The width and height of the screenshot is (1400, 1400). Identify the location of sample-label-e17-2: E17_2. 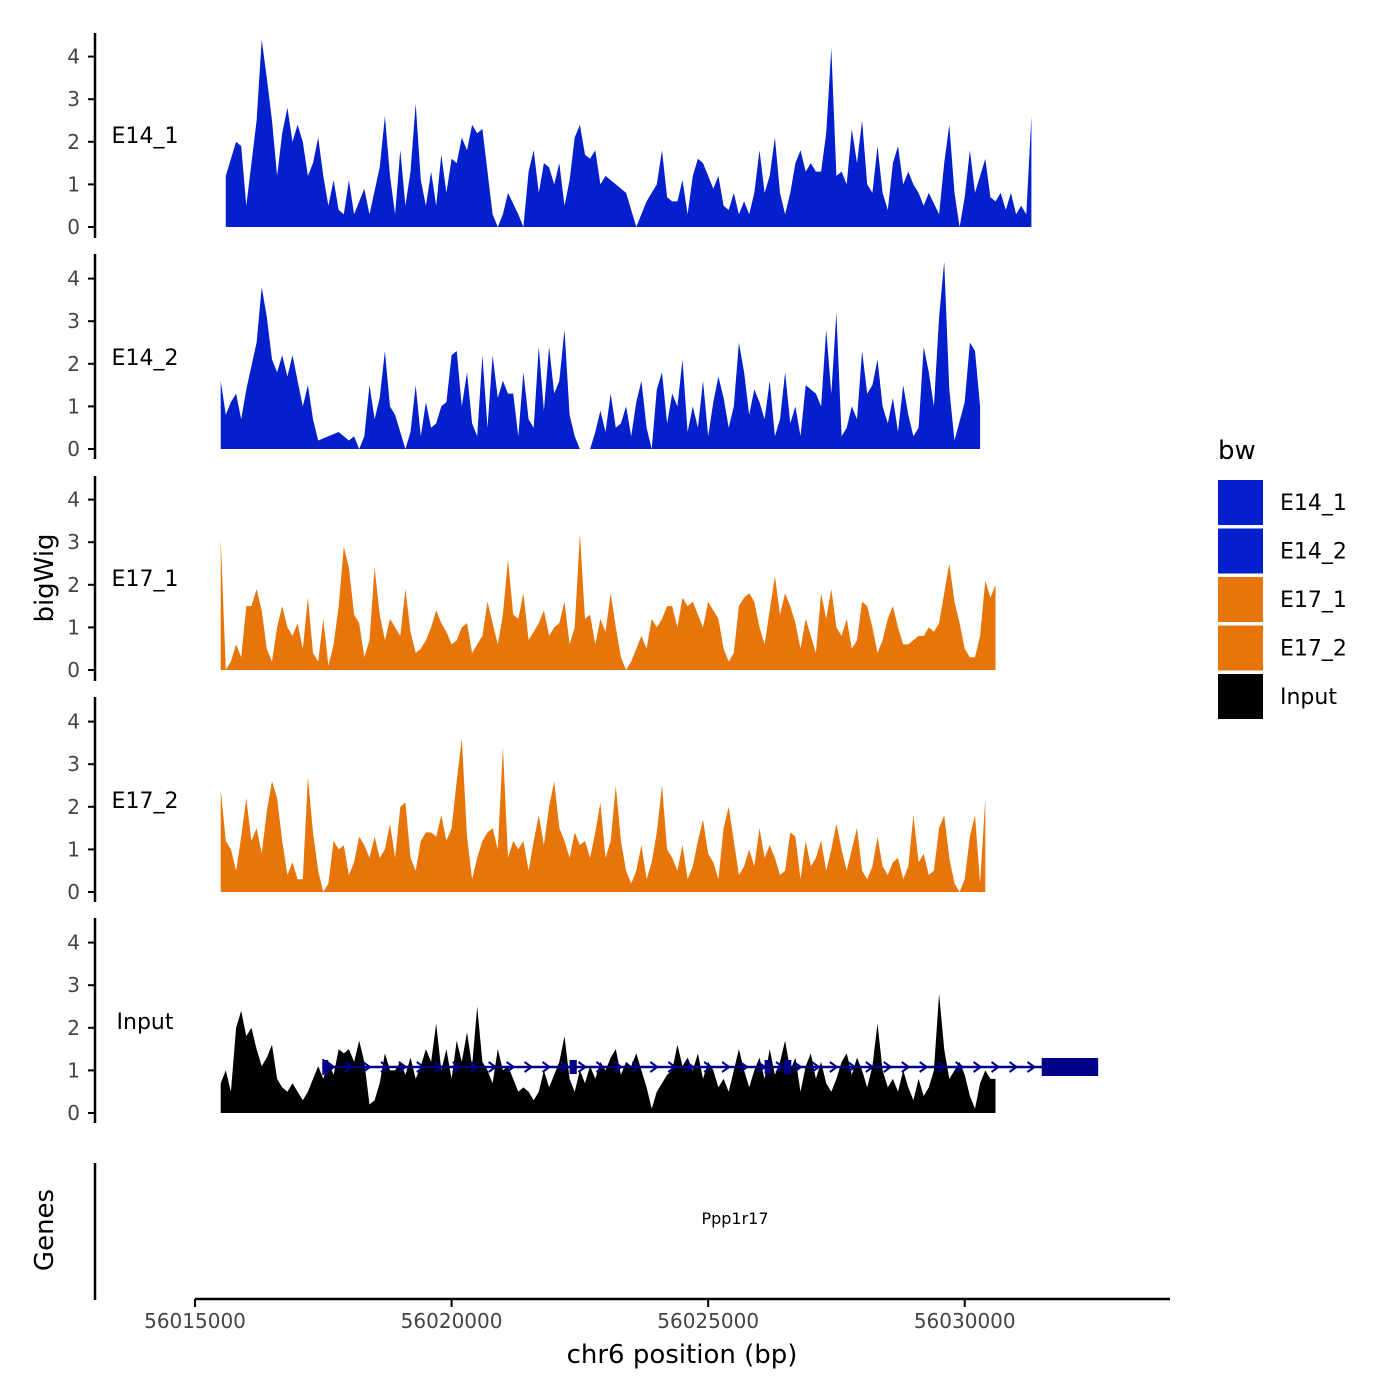
(145, 801).